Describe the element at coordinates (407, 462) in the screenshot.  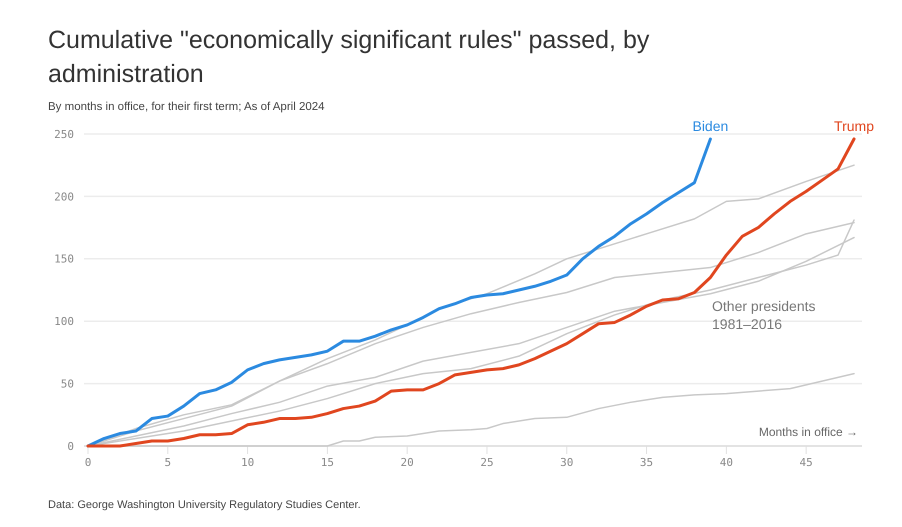
I see `x-tick-label: 20` at that location.